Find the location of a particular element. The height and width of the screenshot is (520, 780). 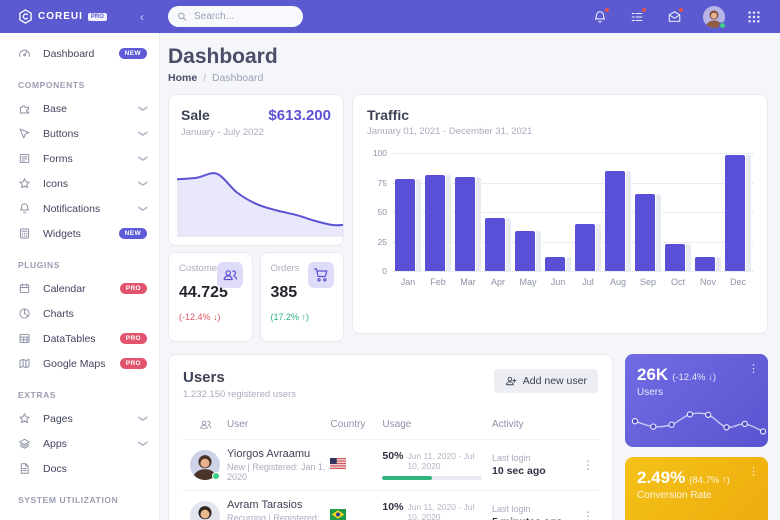

person-plus-icon is located at coordinates (511, 381).